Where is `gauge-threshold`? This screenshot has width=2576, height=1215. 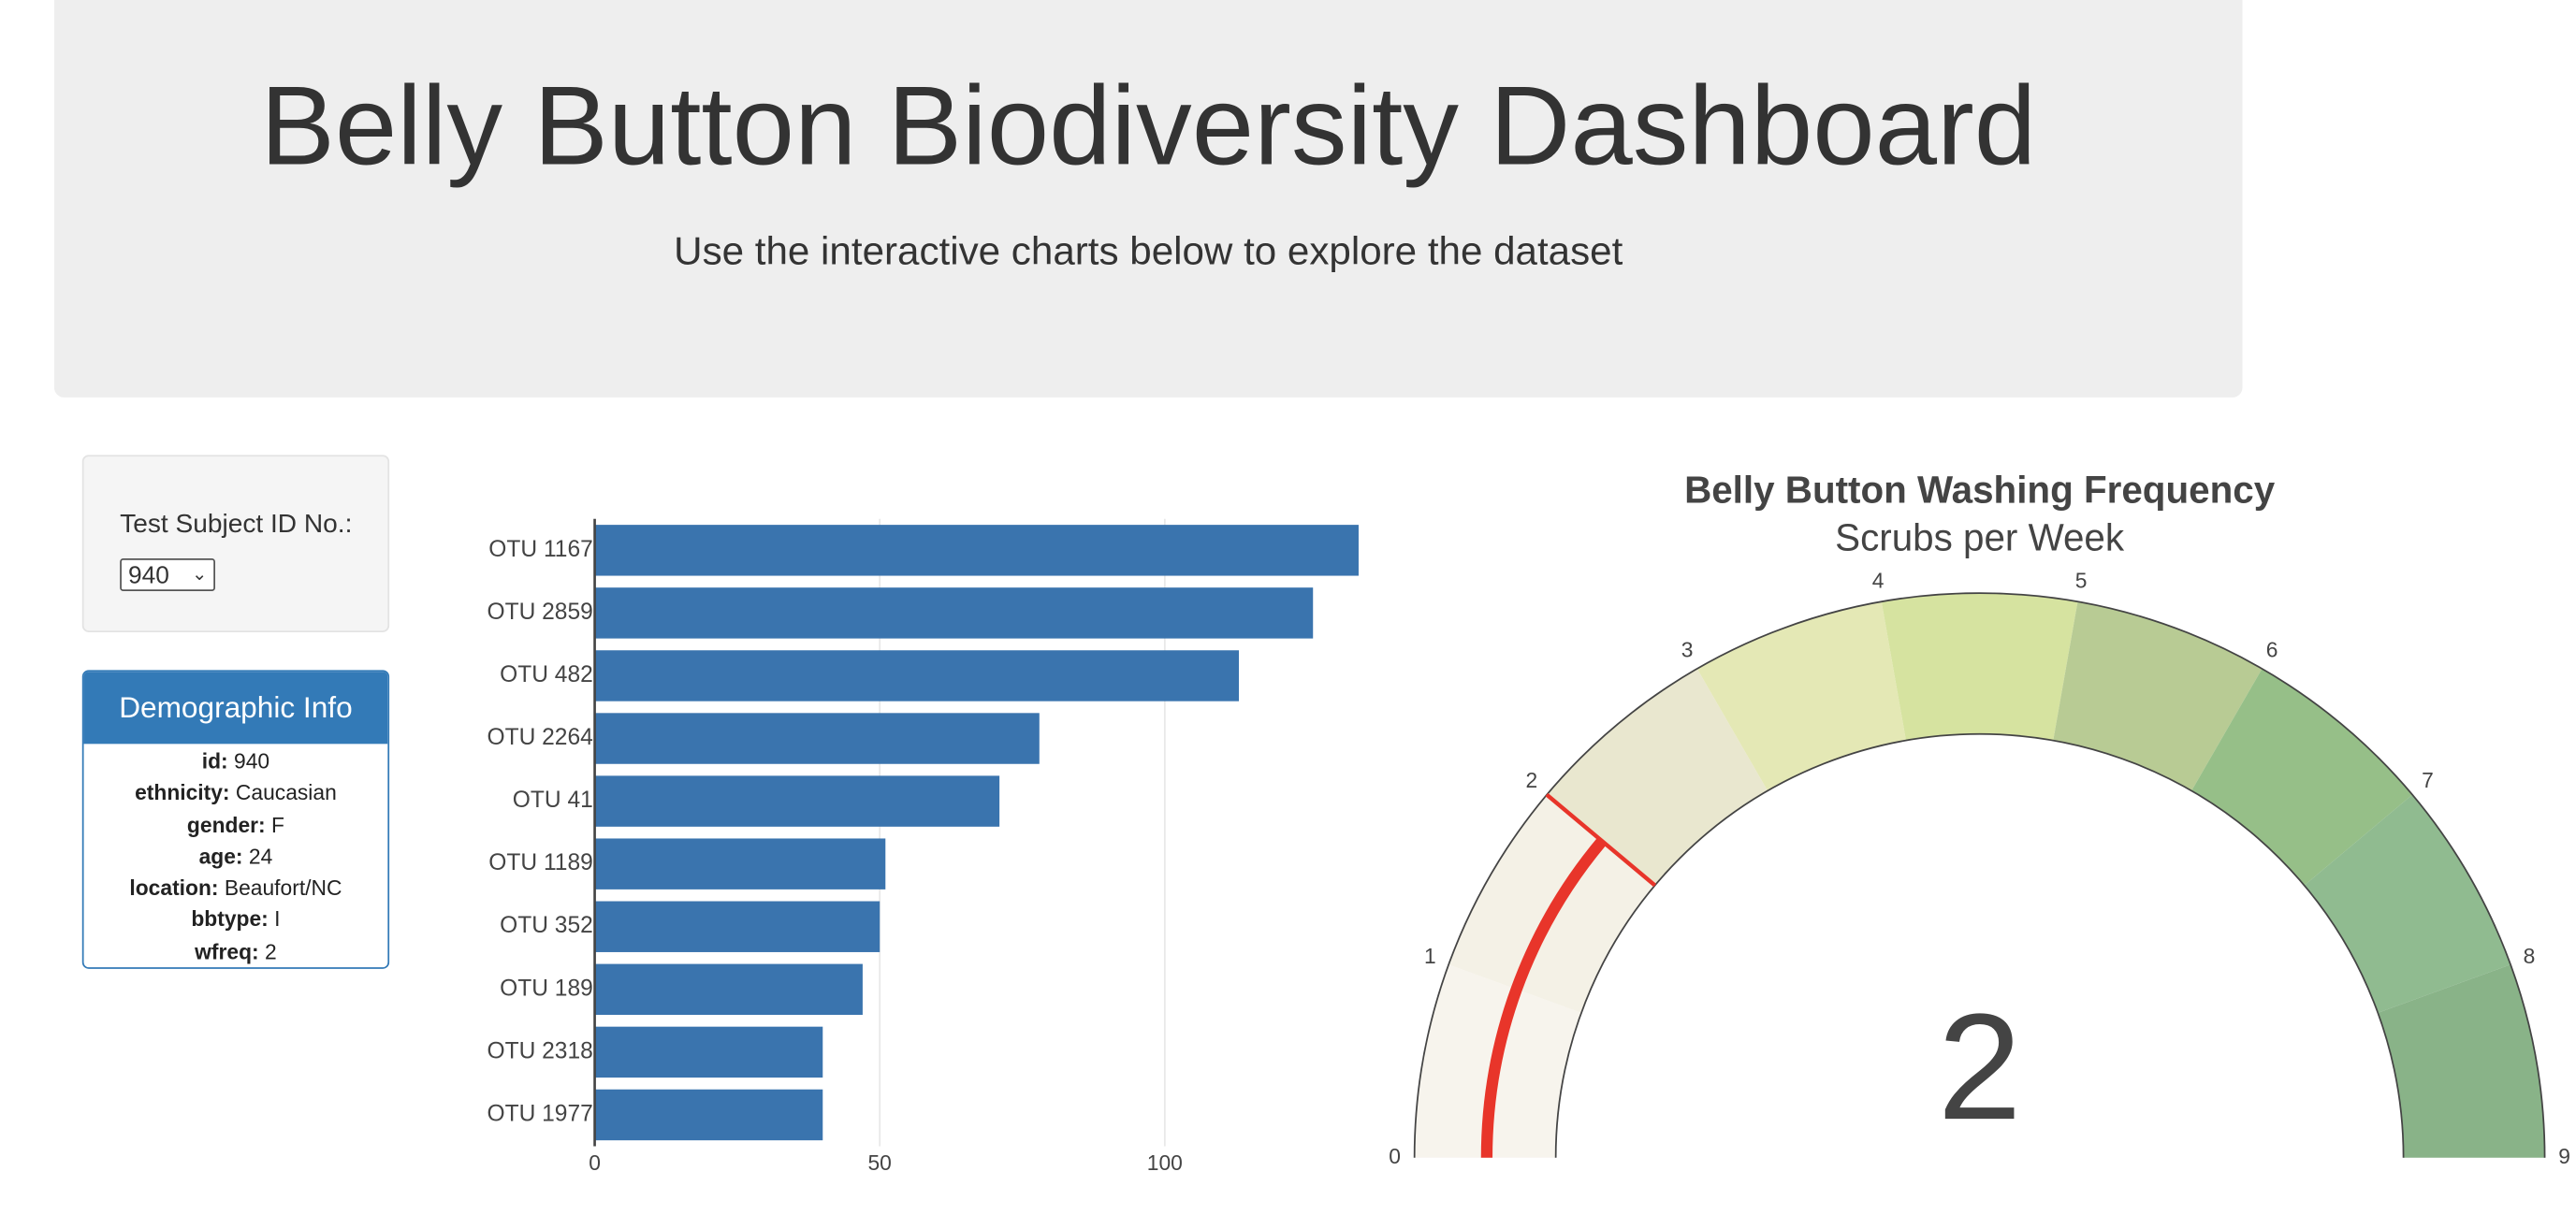 gauge-threshold is located at coordinates (1601, 840).